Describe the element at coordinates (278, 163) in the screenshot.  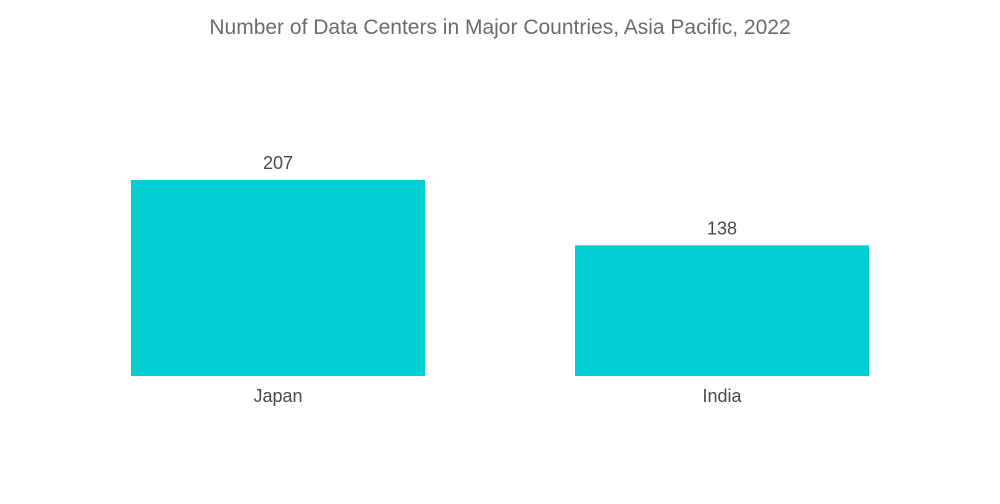
I see `data-label-japan: 207` at that location.